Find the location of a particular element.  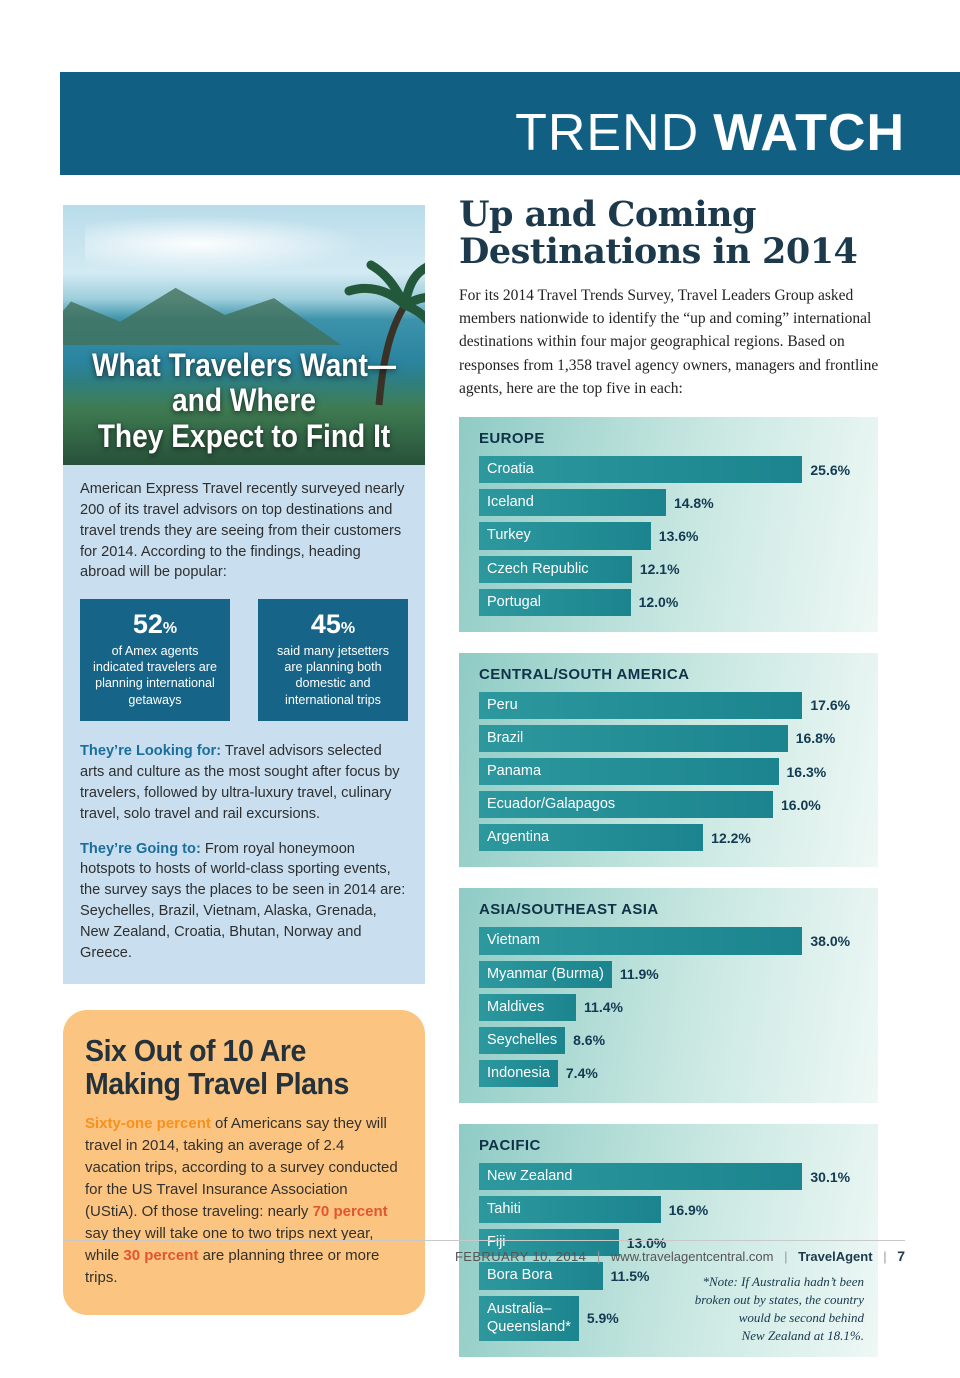

bar: Panama is located at coordinates (629, 772).